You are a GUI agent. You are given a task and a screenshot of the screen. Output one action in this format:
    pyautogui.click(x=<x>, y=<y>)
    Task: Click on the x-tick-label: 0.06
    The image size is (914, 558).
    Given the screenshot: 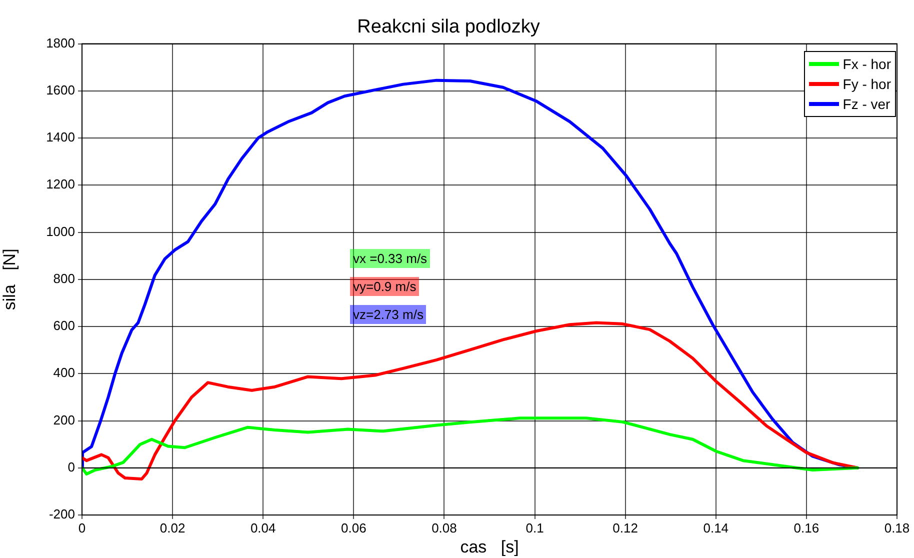 What is the action you would take?
    pyautogui.click(x=353, y=528)
    